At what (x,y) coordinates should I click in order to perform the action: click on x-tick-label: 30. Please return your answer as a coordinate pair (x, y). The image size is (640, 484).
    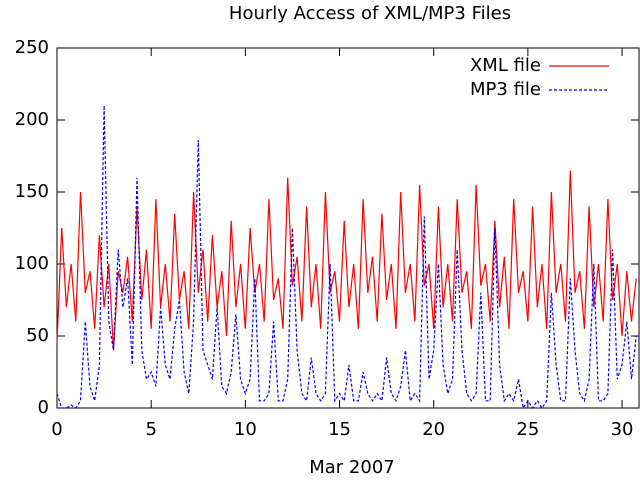
    Looking at the image, I should click on (622, 429).